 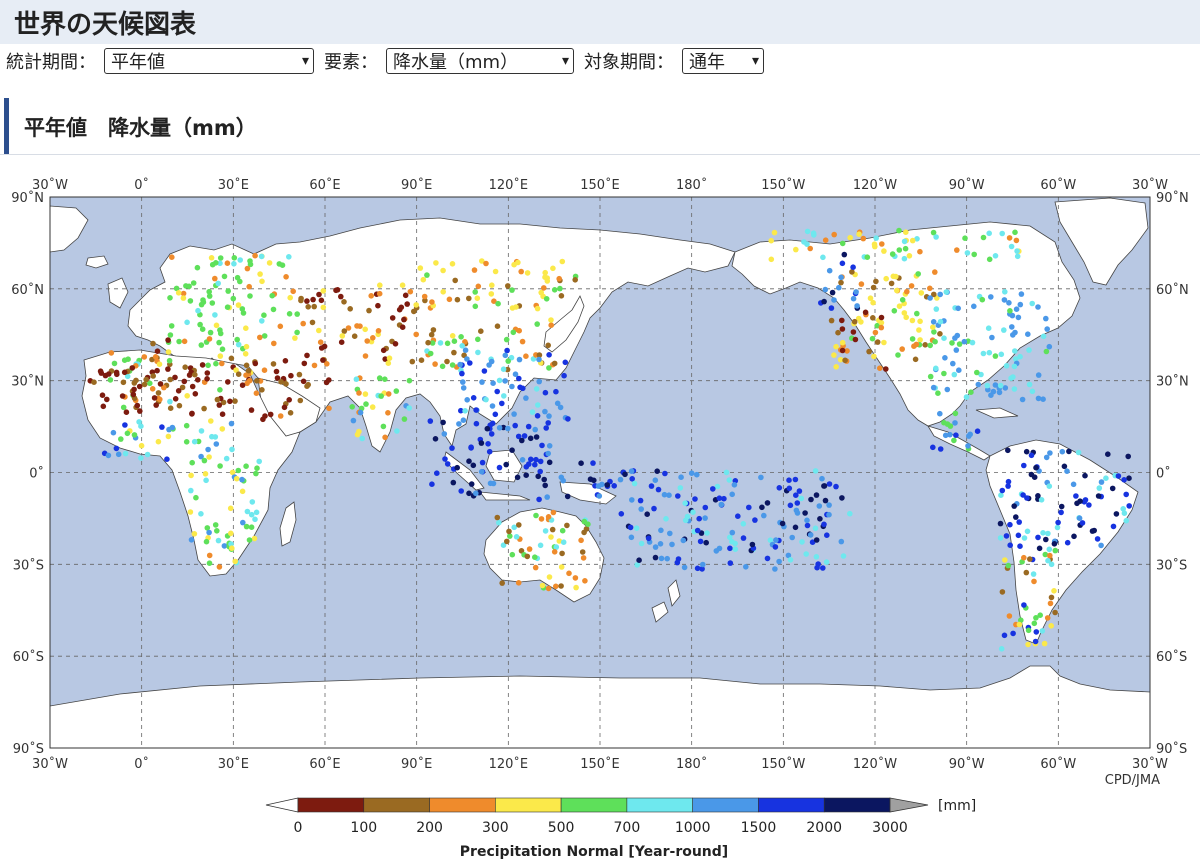 What do you see at coordinates (783, 185) in the screenshot?
I see `longitude-label: 150˚W` at bounding box center [783, 185].